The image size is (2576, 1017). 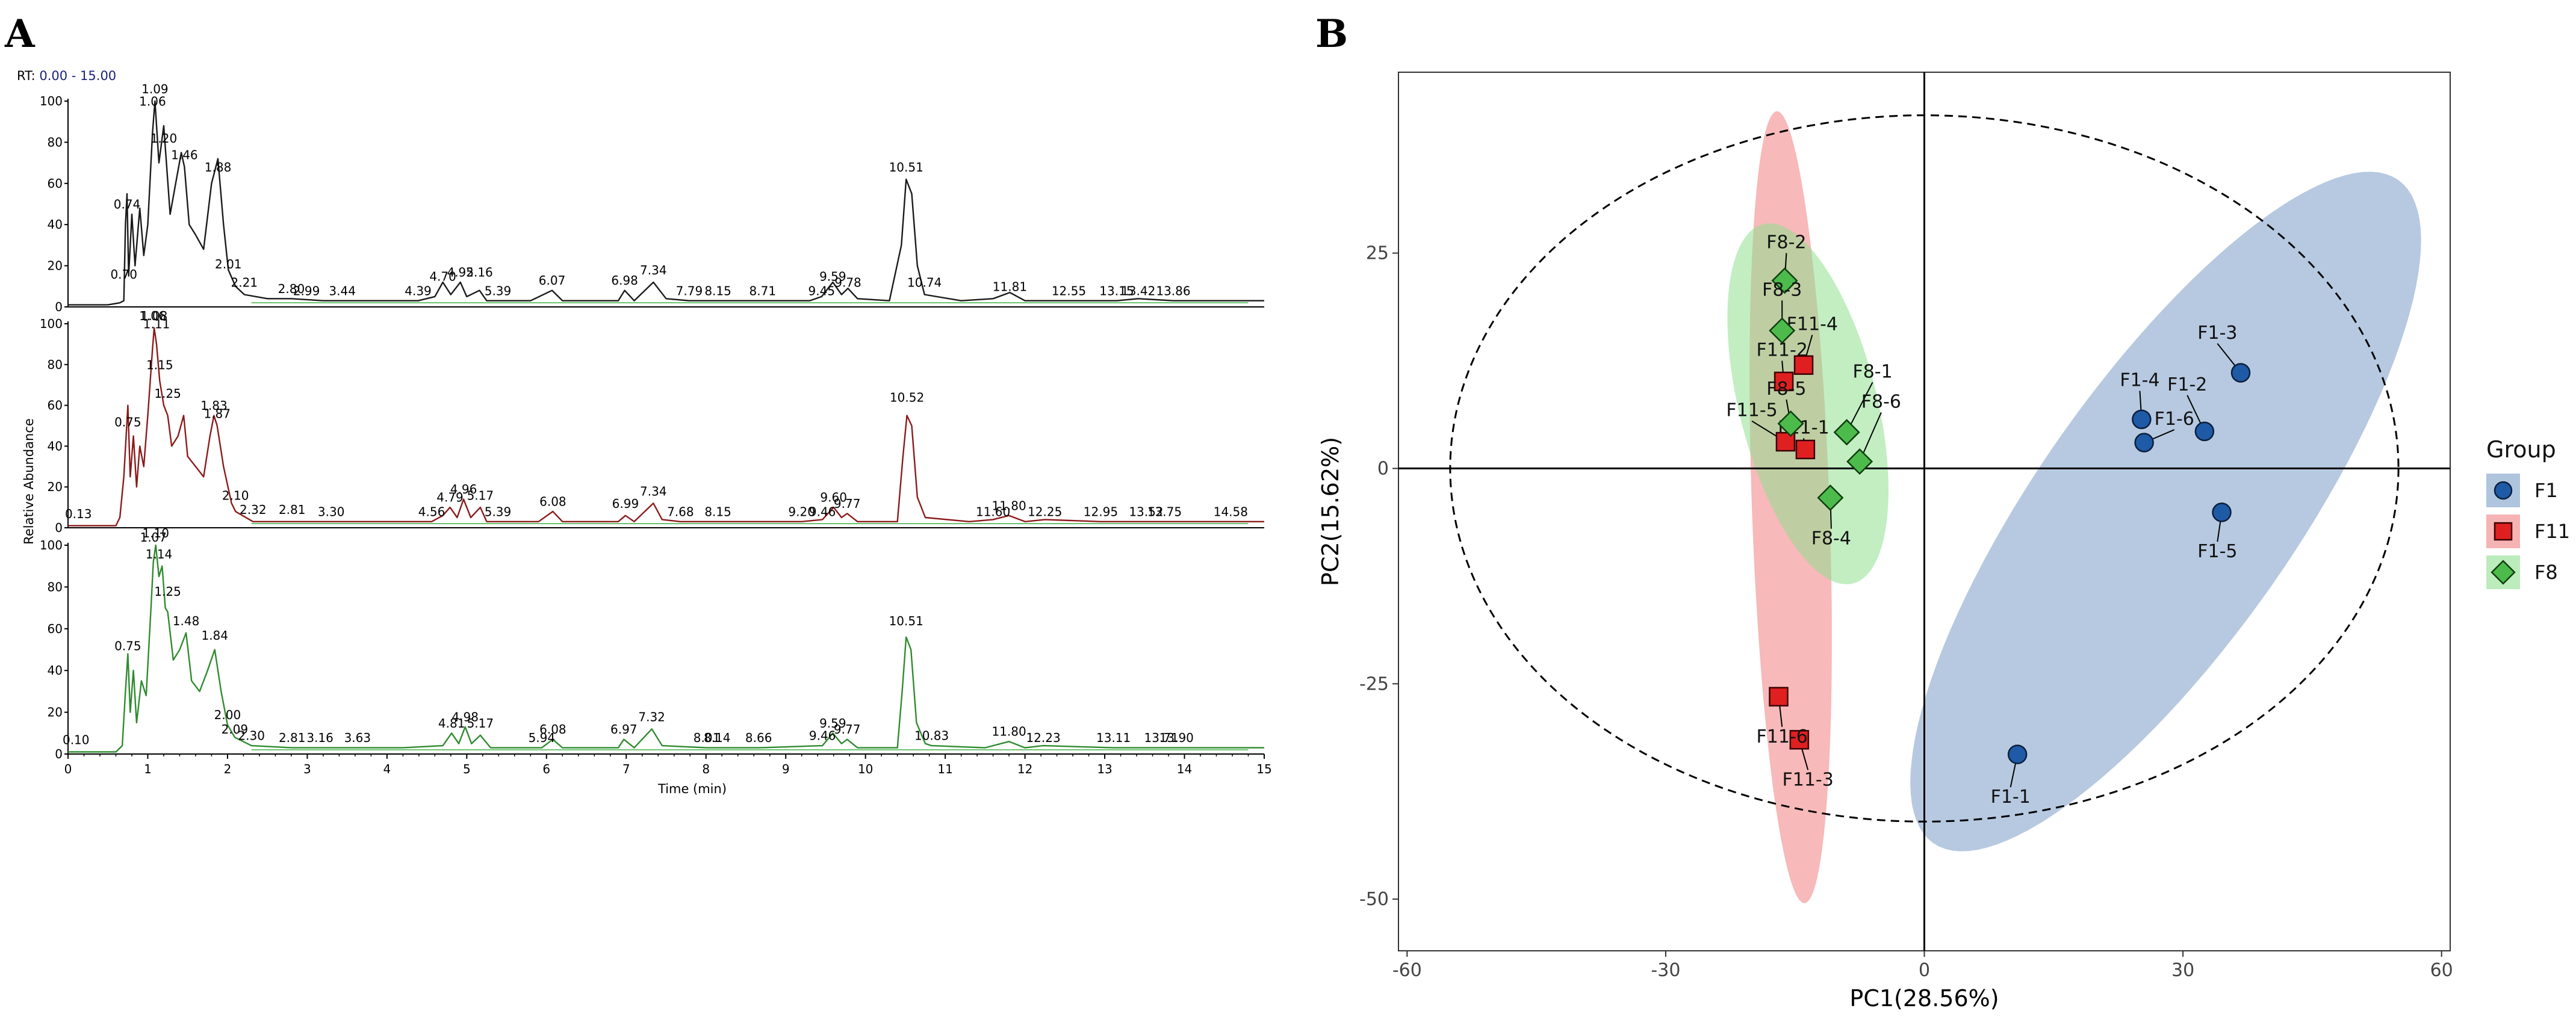 I want to click on peak-label: 1.08, so click(x=154, y=316).